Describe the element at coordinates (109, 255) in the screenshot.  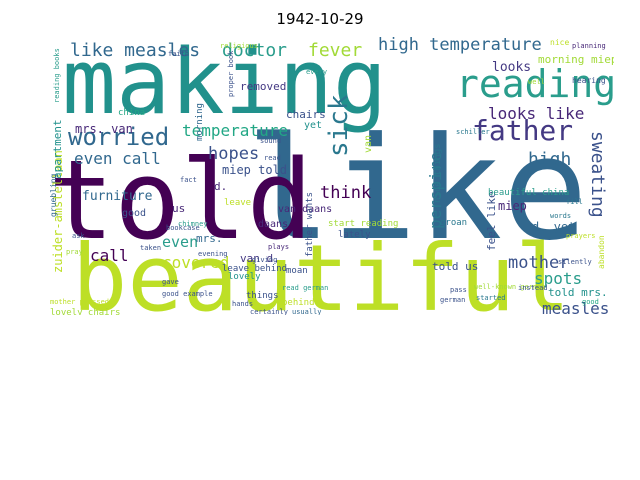
I see `word: call` at that location.